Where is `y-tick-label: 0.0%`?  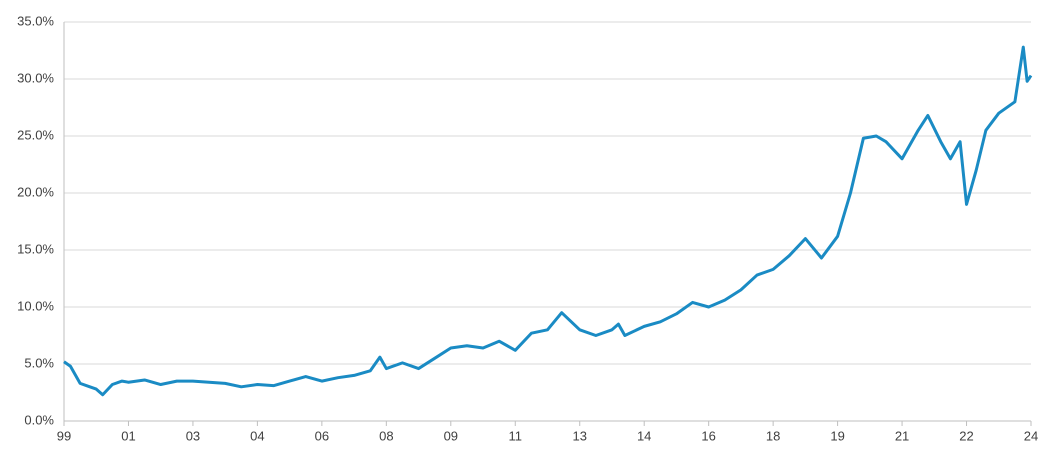 y-tick-label: 0.0% is located at coordinates (39, 419).